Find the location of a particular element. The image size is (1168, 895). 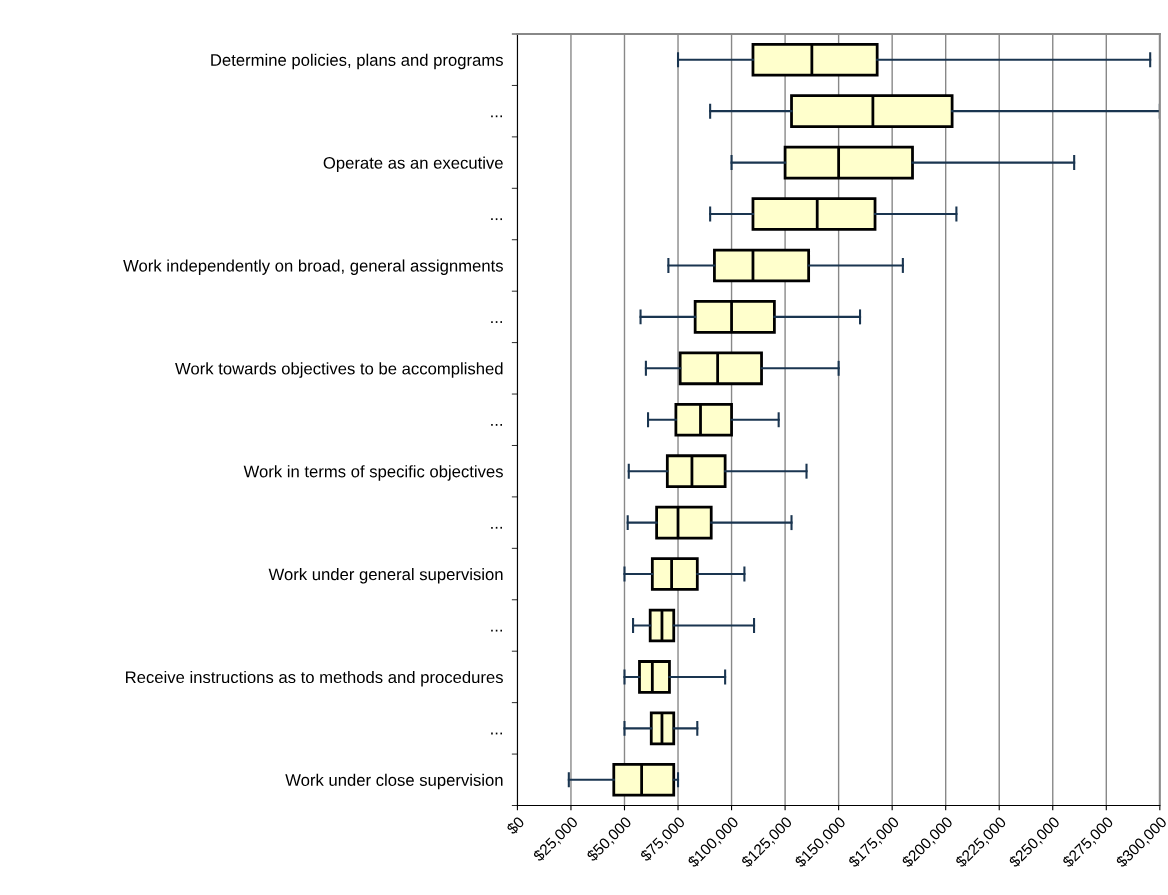

y-tick-label: Work towards objectives to be accomplished is located at coordinates (339, 370).